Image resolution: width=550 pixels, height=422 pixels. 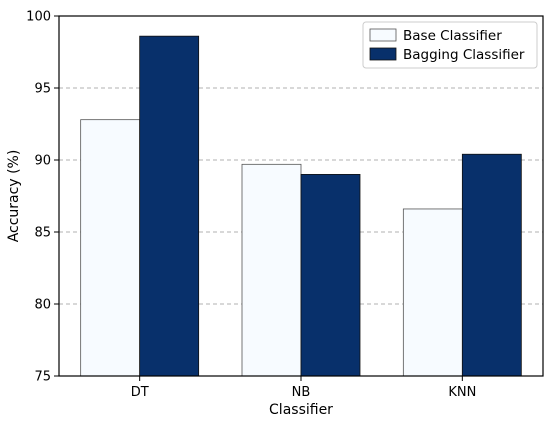 I want to click on y-axis-ticks: 75 80 85 90 95 100, so click(x=42, y=197).